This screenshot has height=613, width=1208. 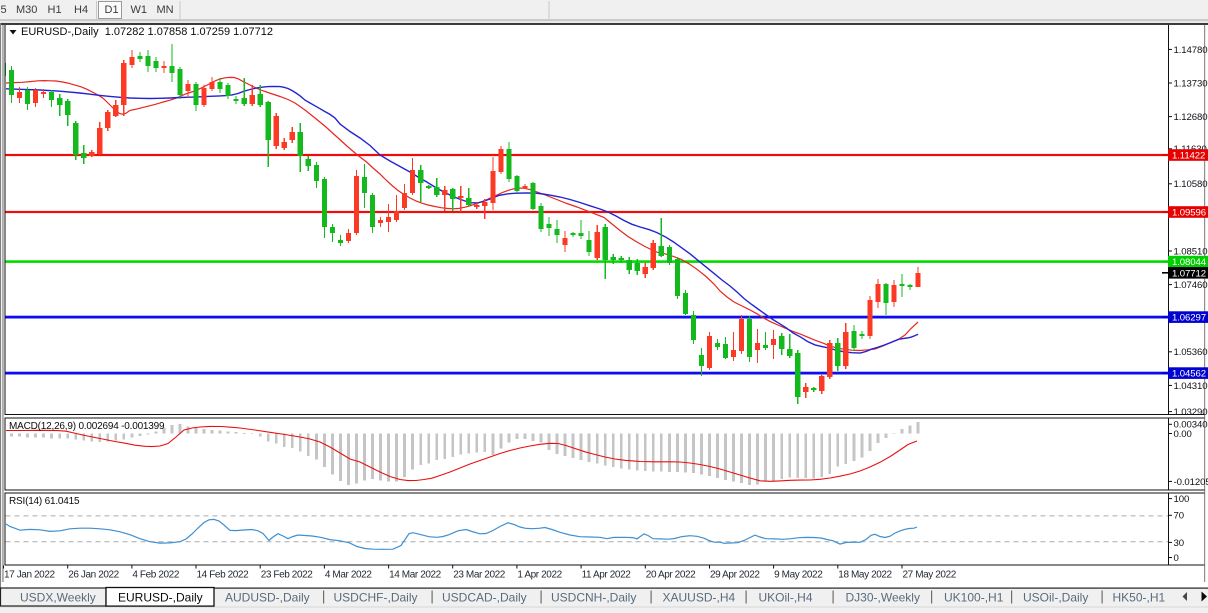 What do you see at coordinates (1188, 156) in the screenshot?
I see `svg-text: 1.11422` at bounding box center [1188, 156].